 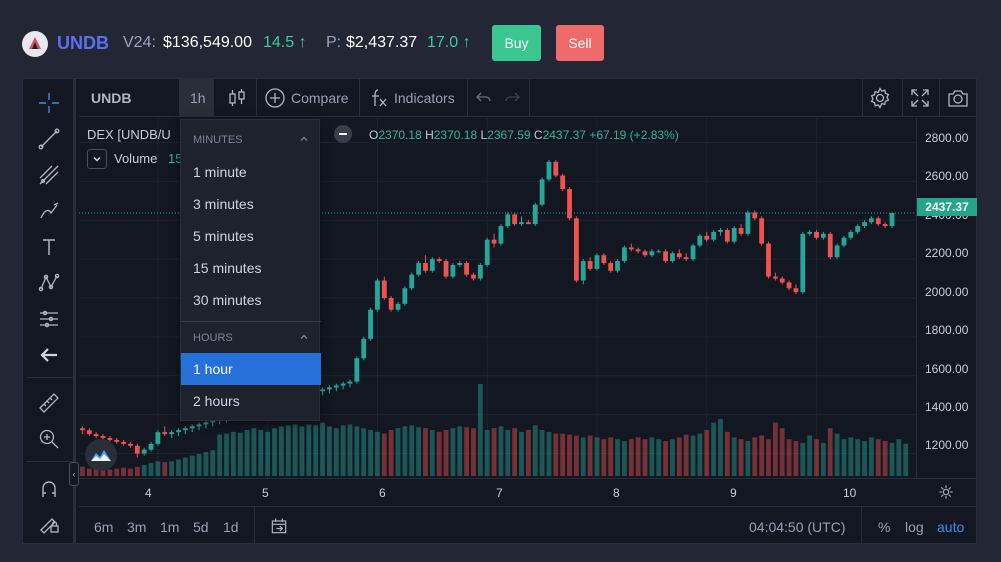 I want to click on interval-button: 1h, so click(x=198, y=98).